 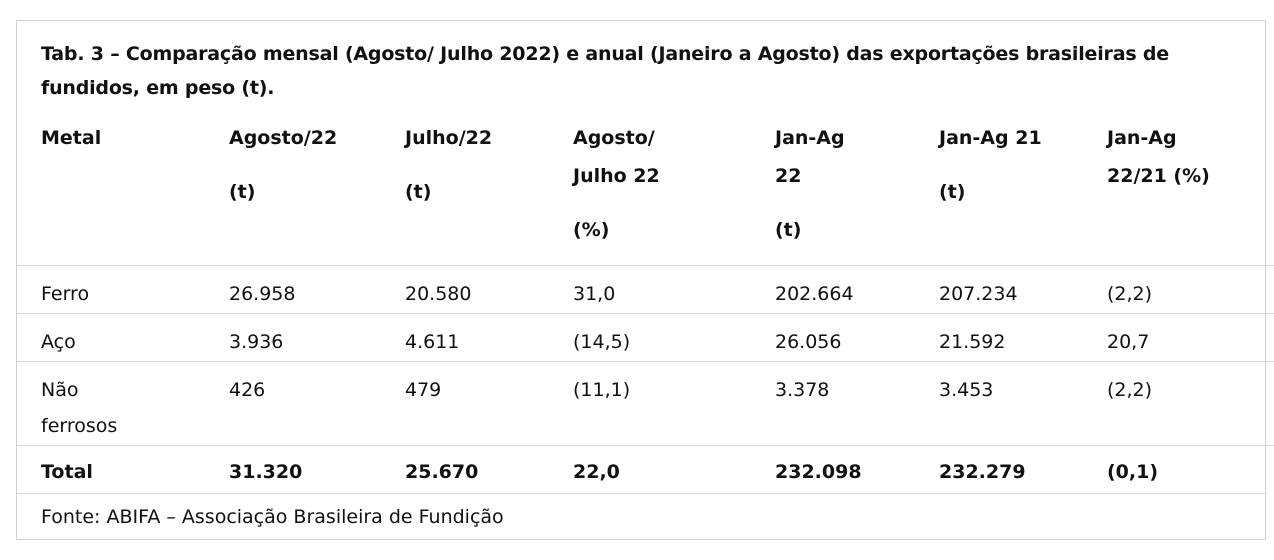 I want to click on header-variation-label-1: Jan-Ag, so click(x=1142, y=138).